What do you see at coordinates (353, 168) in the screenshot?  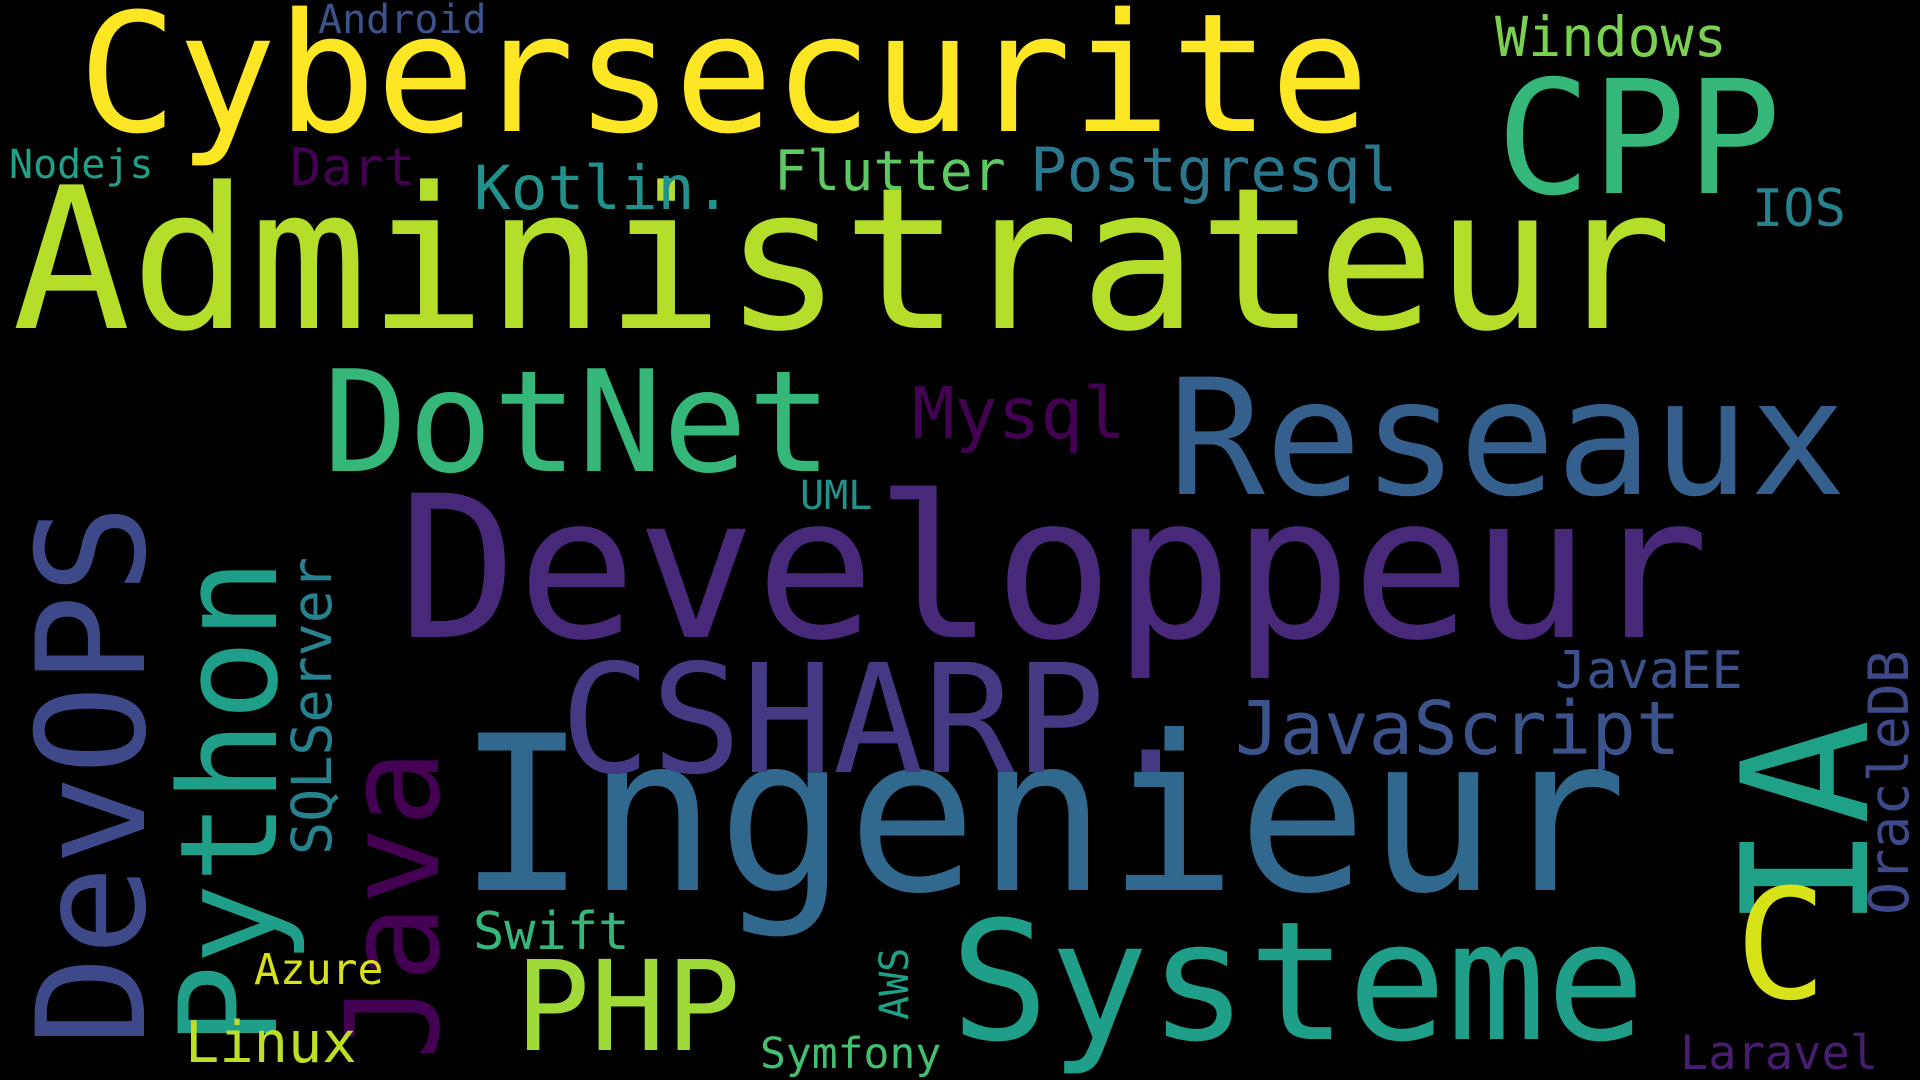 I see `word-dart: Dart` at bounding box center [353, 168].